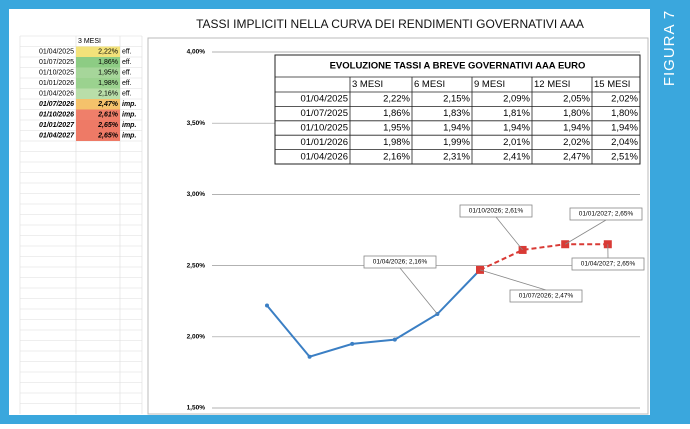 This screenshot has width=690, height=429. I want to click on table-cell: 01/10/2025, so click(324, 128).